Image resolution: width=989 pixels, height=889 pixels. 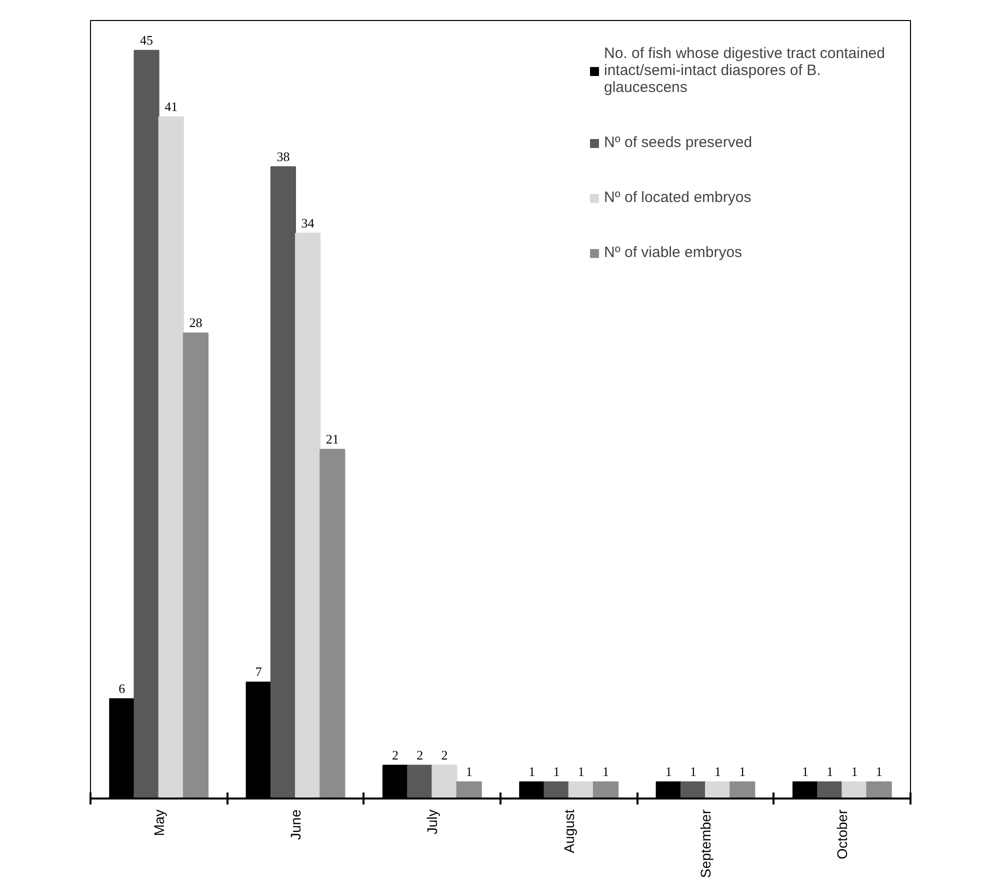 I want to click on data-label: 45, so click(x=147, y=40).